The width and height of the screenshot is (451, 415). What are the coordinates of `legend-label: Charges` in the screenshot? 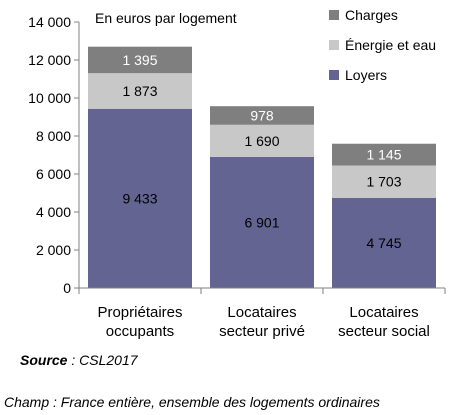 It's located at (371, 15).